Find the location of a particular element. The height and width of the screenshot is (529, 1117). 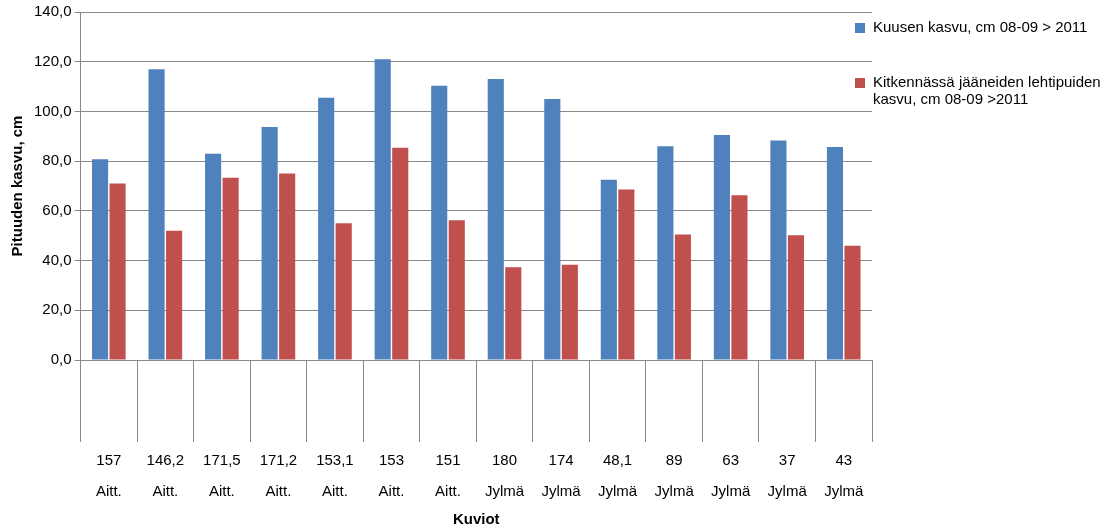

y-tick-label: 20,0 is located at coordinates (57, 309).